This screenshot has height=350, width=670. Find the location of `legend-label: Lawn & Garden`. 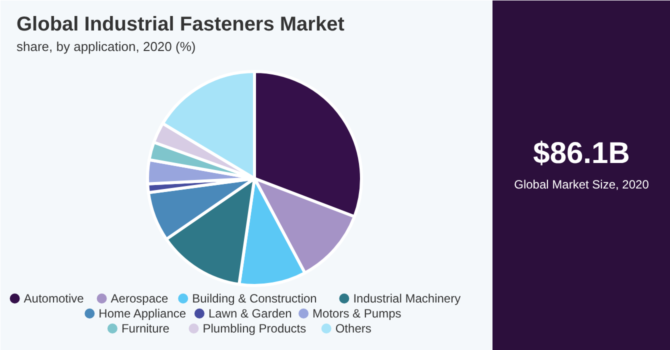

legend-label: Lawn & Garden is located at coordinates (250, 313).